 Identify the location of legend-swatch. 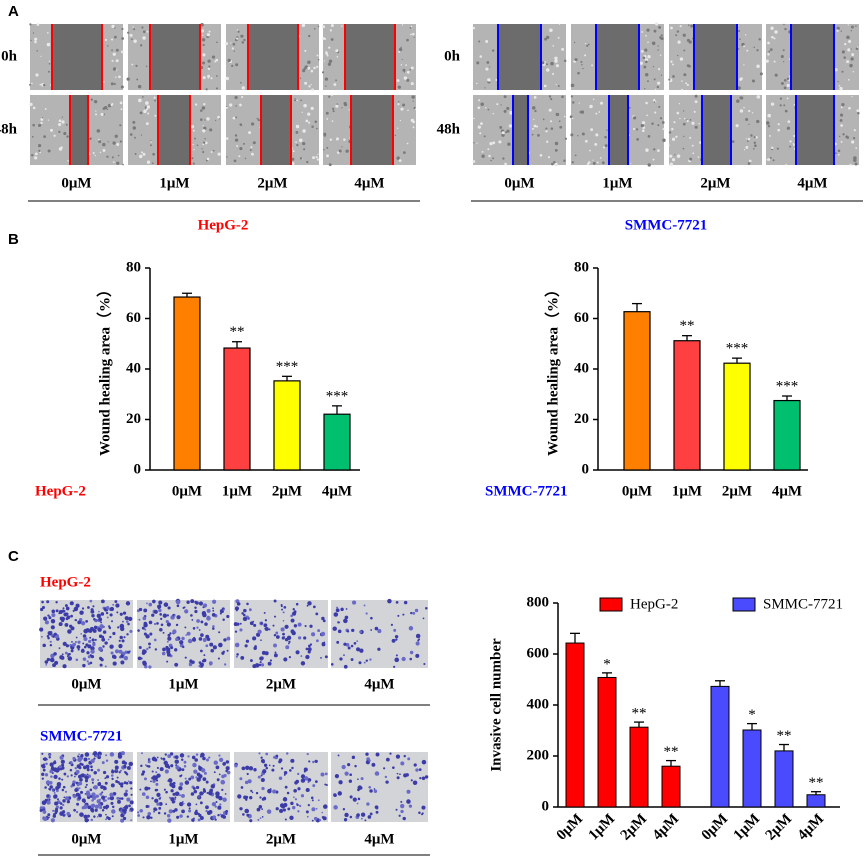
(611, 604).